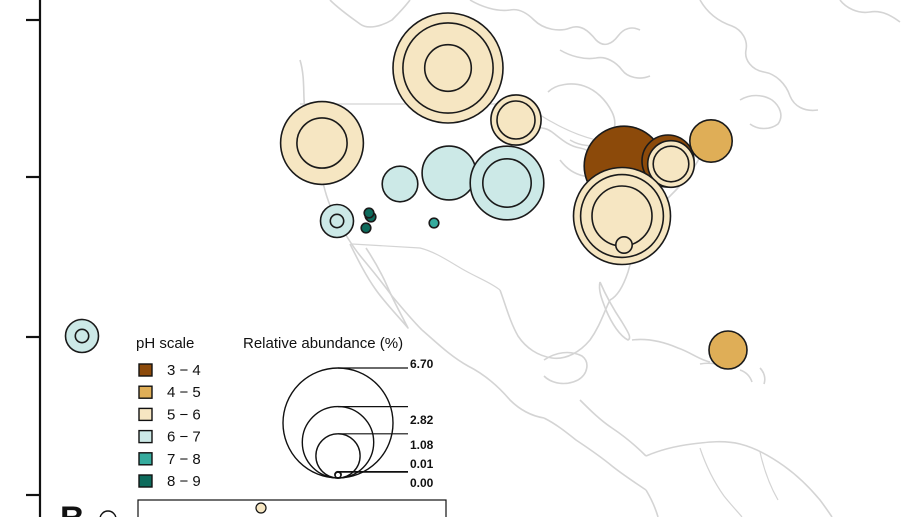  What do you see at coordinates (422, 364) in the screenshot?
I see `size-legend-value: 6.70` at bounding box center [422, 364].